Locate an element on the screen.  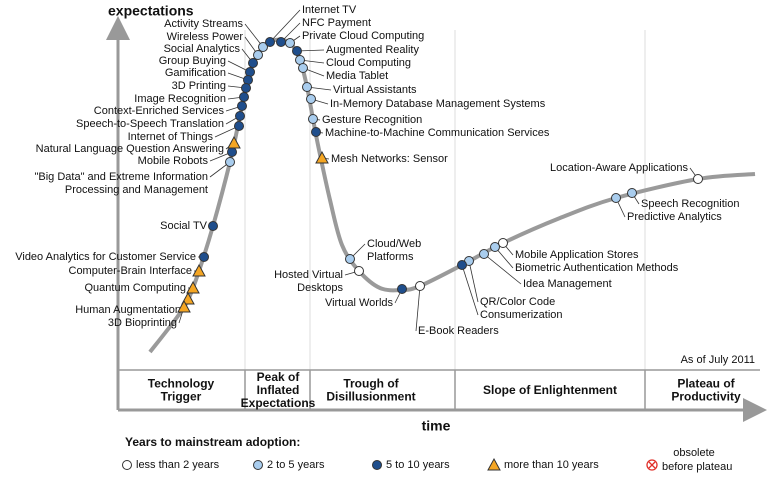
phase-band-dividers is located at coordinates (439, 389).